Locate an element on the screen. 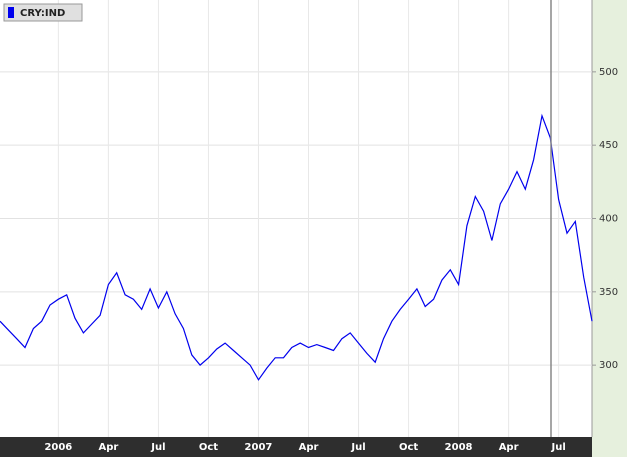 The image size is (627, 461). y-tick-label: 400 is located at coordinates (608, 219).